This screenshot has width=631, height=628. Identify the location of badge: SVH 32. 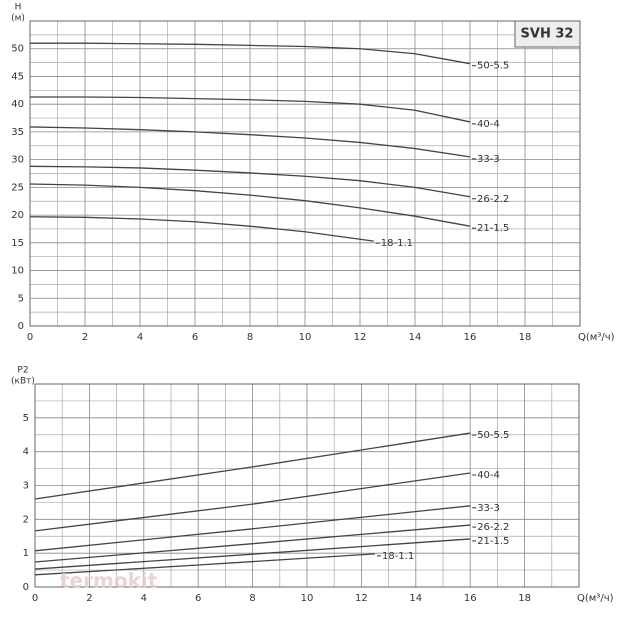
(547, 34).